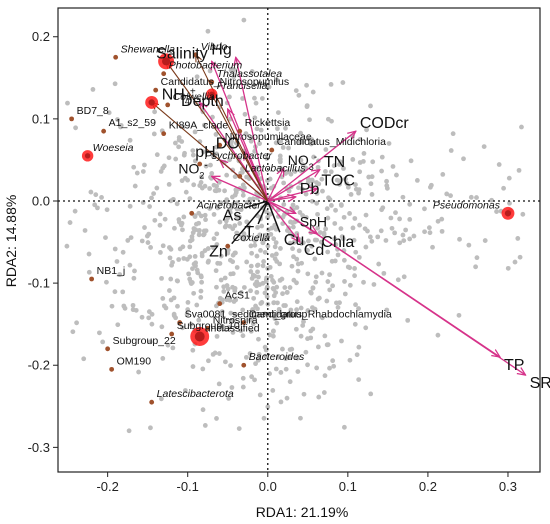  Describe the element at coordinates (250, 222) in the screenshot. I see `env-arrow-zn` at that location.